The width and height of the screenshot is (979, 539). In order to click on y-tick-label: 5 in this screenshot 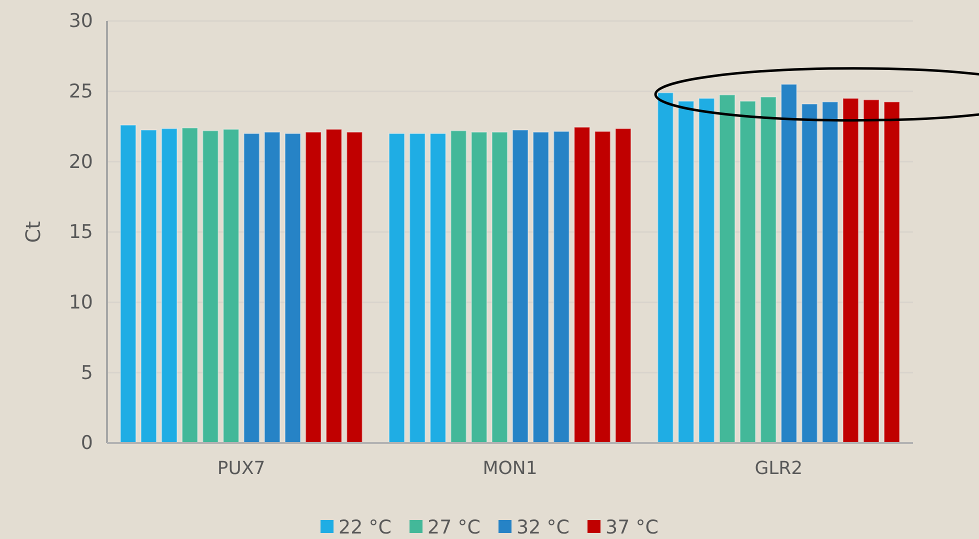, I will do `click(86, 373)`.